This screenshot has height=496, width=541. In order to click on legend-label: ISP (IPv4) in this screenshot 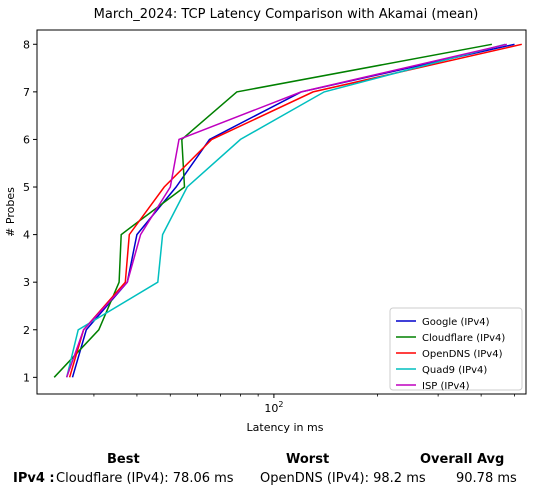, I will do `click(446, 386)`.